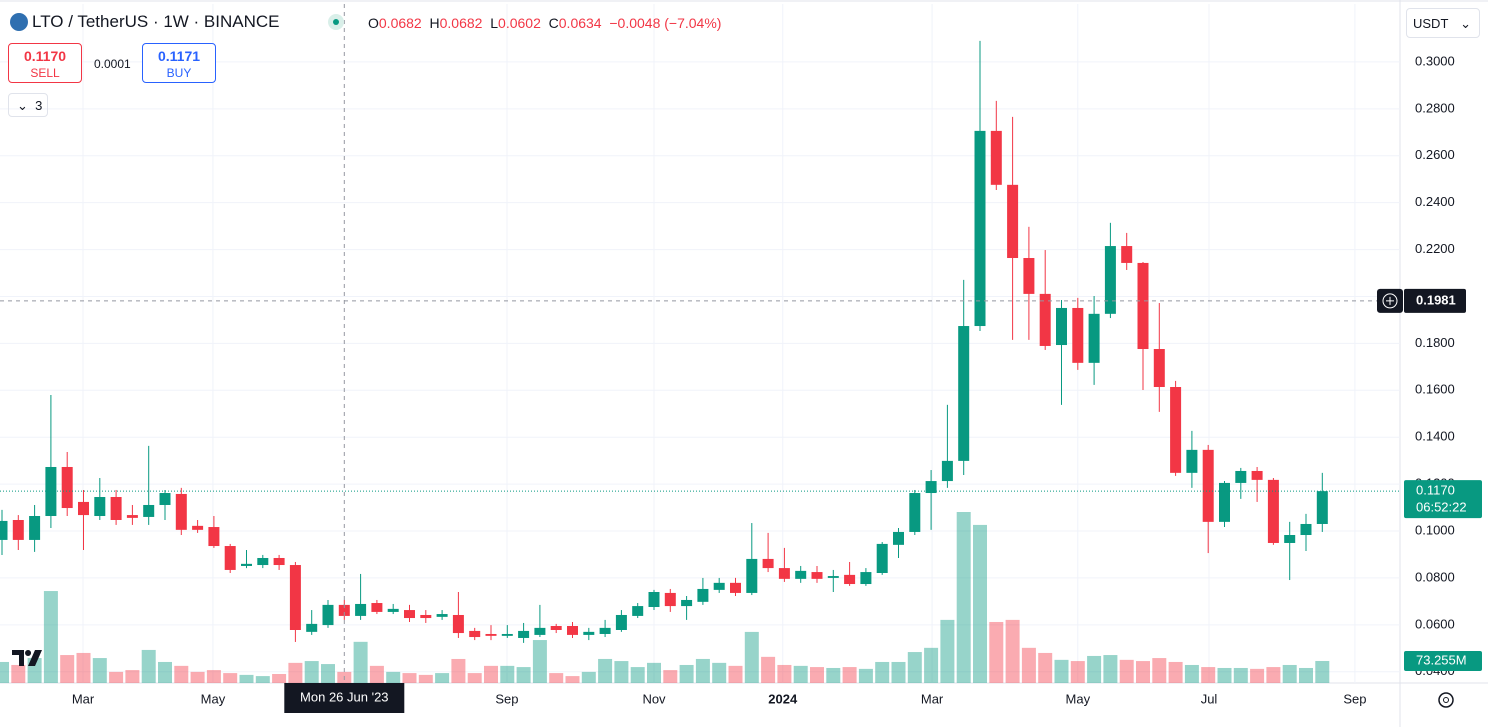 The width and height of the screenshot is (1488, 727). Describe the element at coordinates (45, 63) in the screenshot. I see `sell-button: 0.1170 SELL` at that location.